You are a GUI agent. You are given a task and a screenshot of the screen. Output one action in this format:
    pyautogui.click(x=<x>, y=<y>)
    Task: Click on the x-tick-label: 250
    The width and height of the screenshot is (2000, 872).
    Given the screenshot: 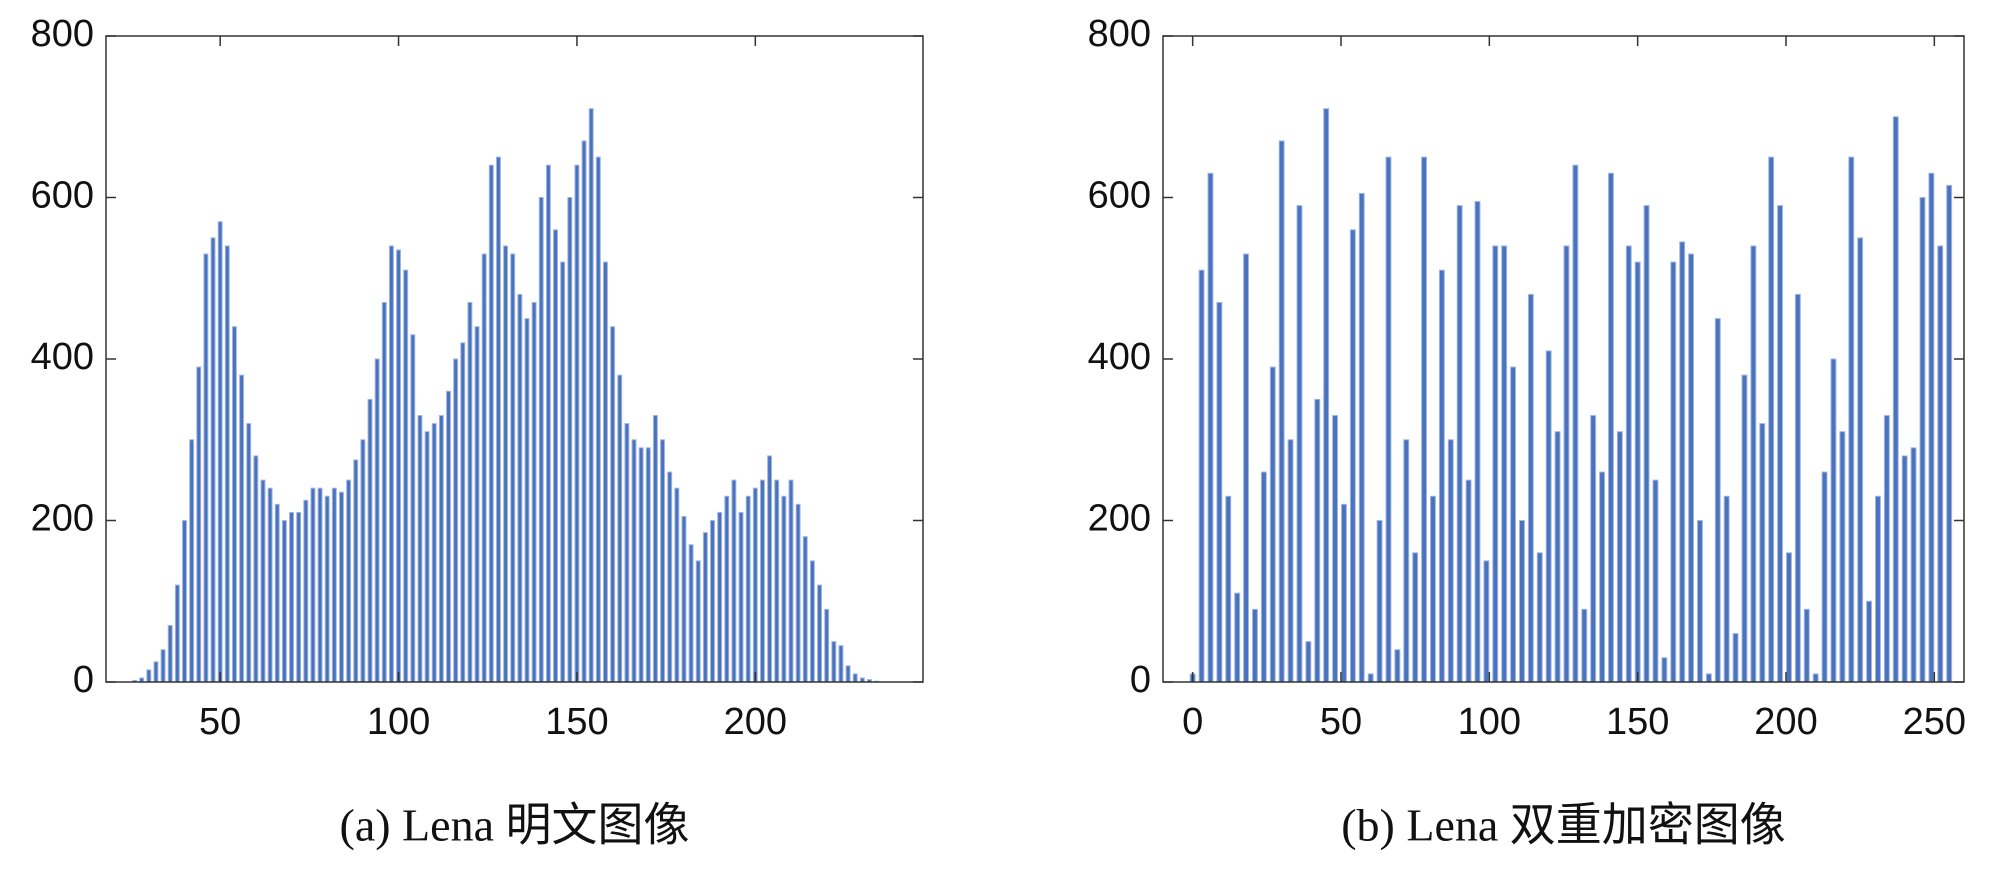 What is the action you would take?
    pyautogui.click(x=1934, y=722)
    